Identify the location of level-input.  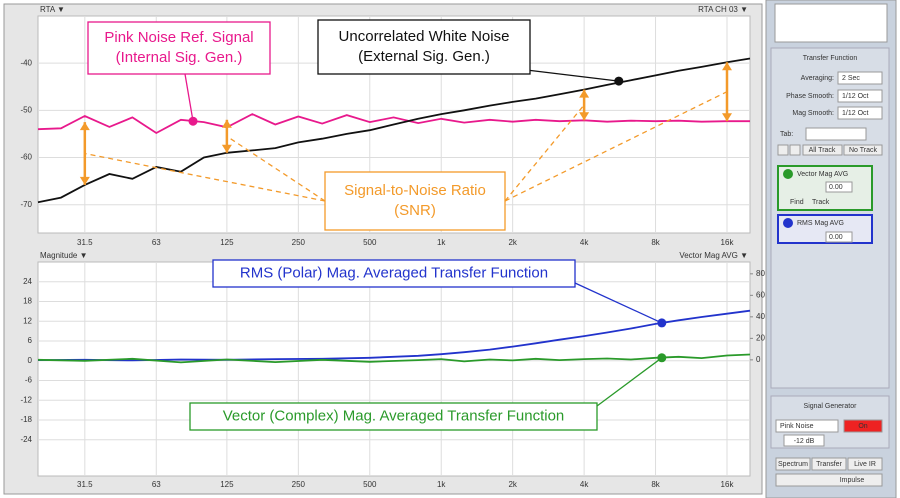
(804, 440).